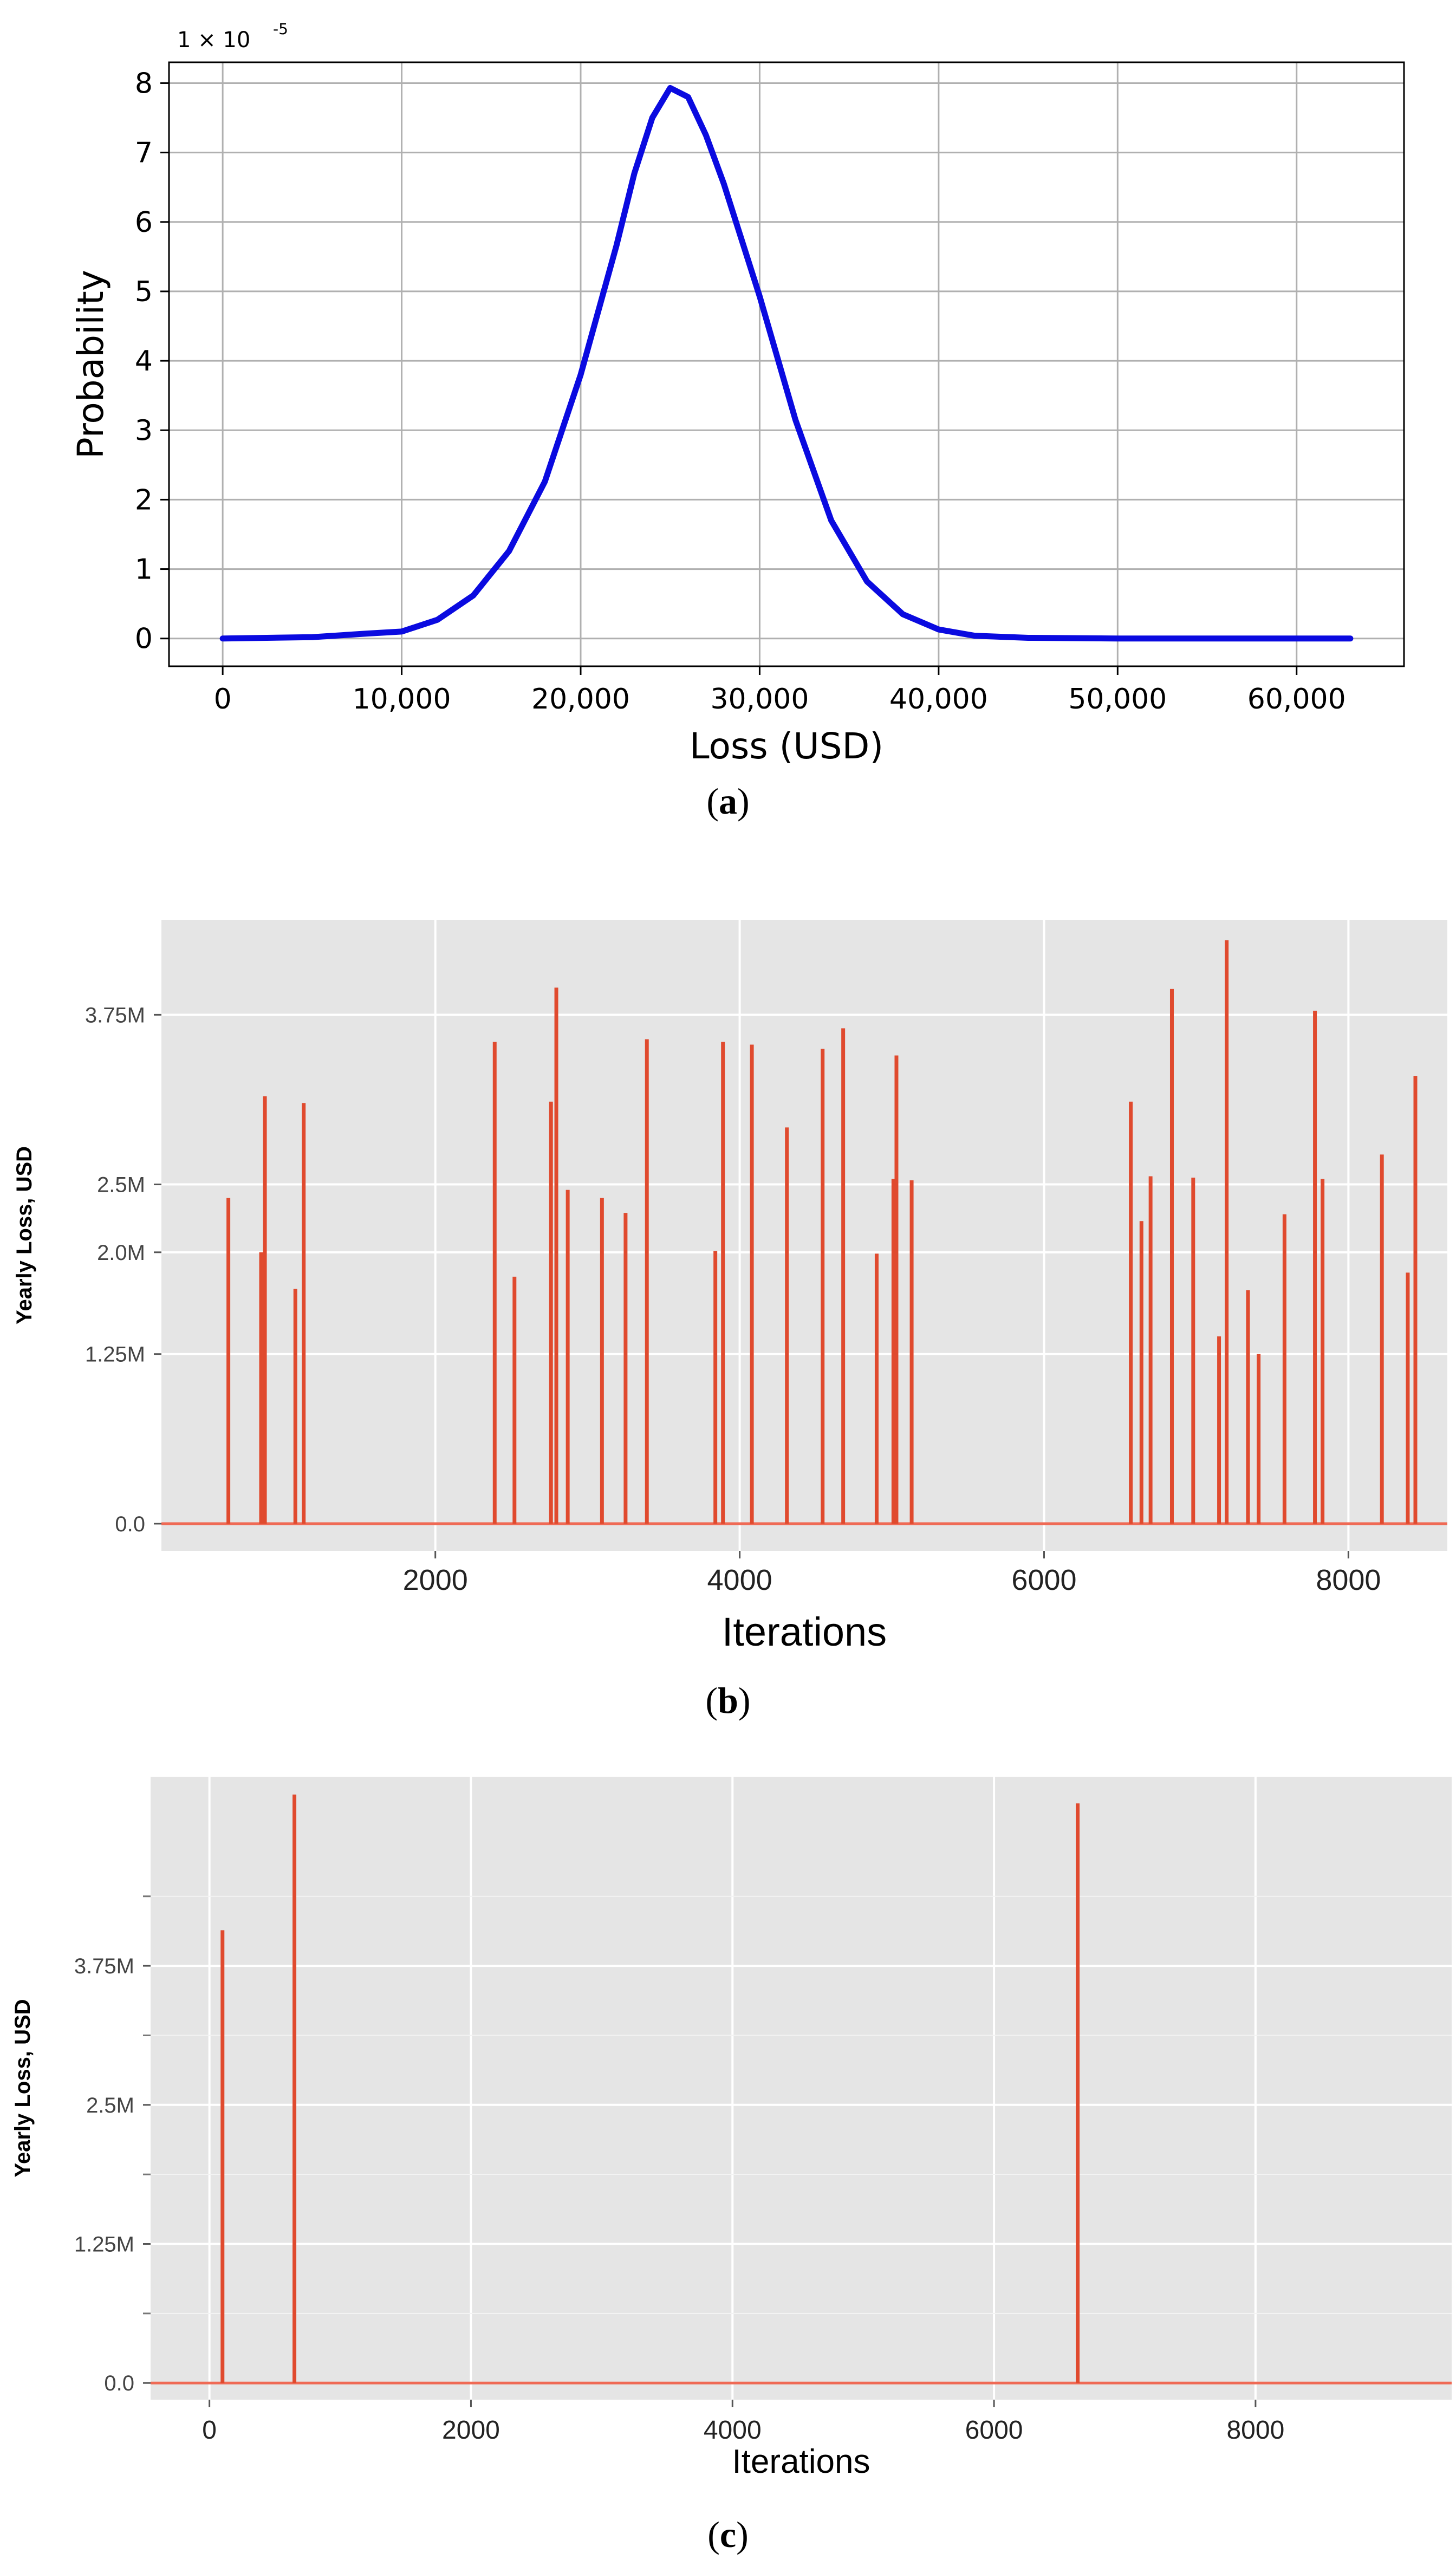 Image resolution: width=1456 pixels, height=2573 pixels. Describe the element at coordinates (144, 153) in the screenshot. I see `y-tick-label: 7` at that location.